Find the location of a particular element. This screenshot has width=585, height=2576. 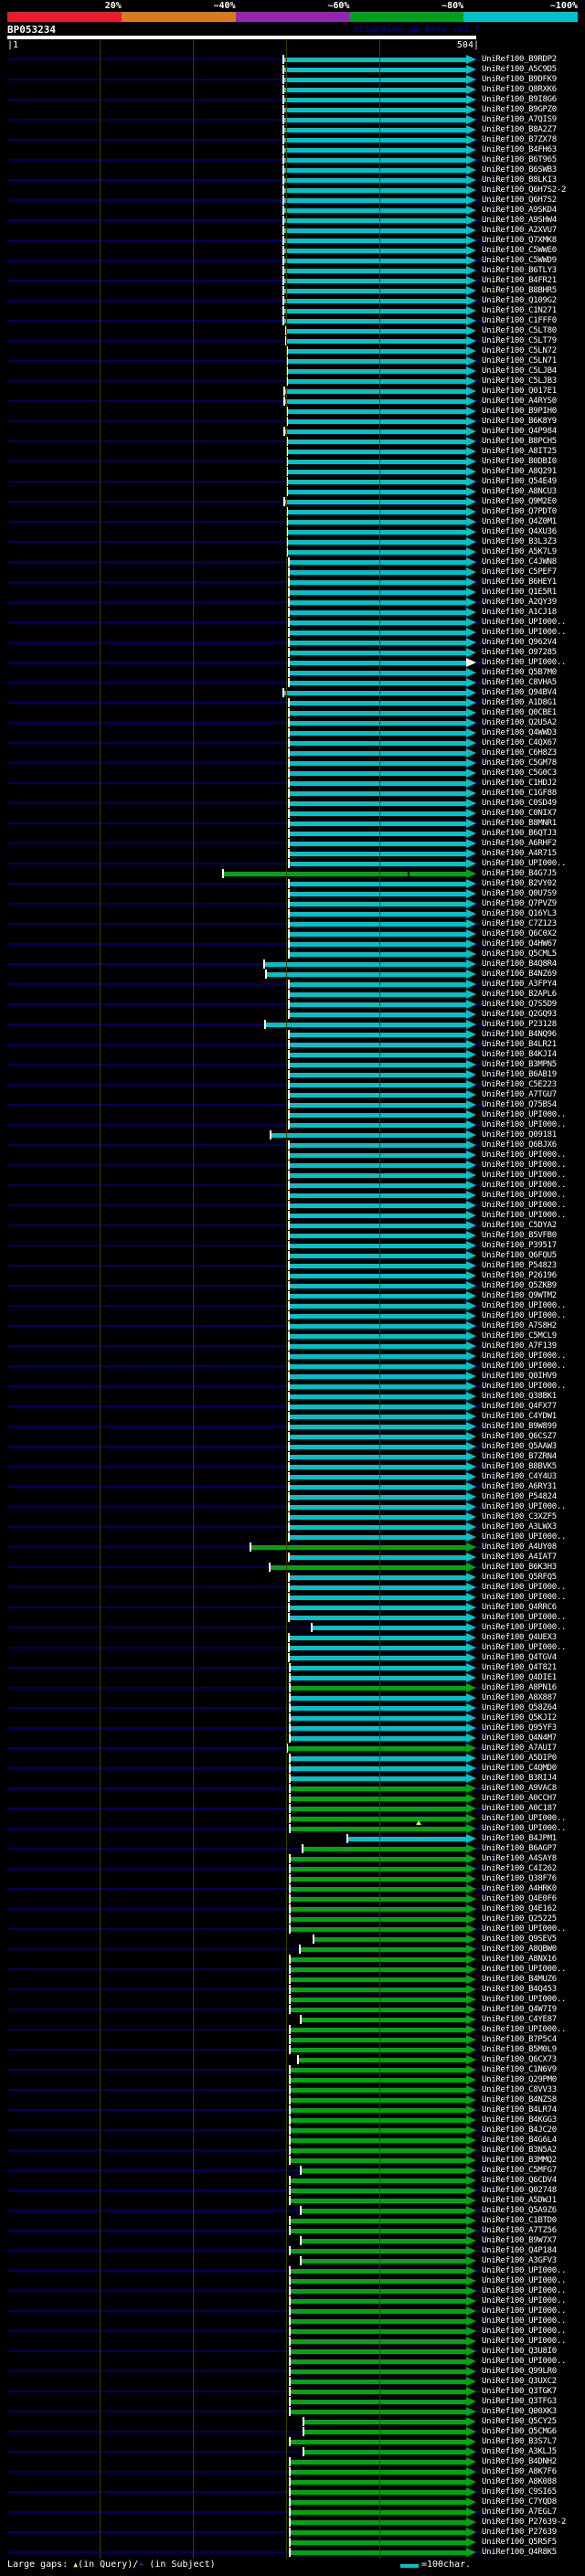

hit-label: UniRef100_Q95YF3 is located at coordinates (519, 1728).